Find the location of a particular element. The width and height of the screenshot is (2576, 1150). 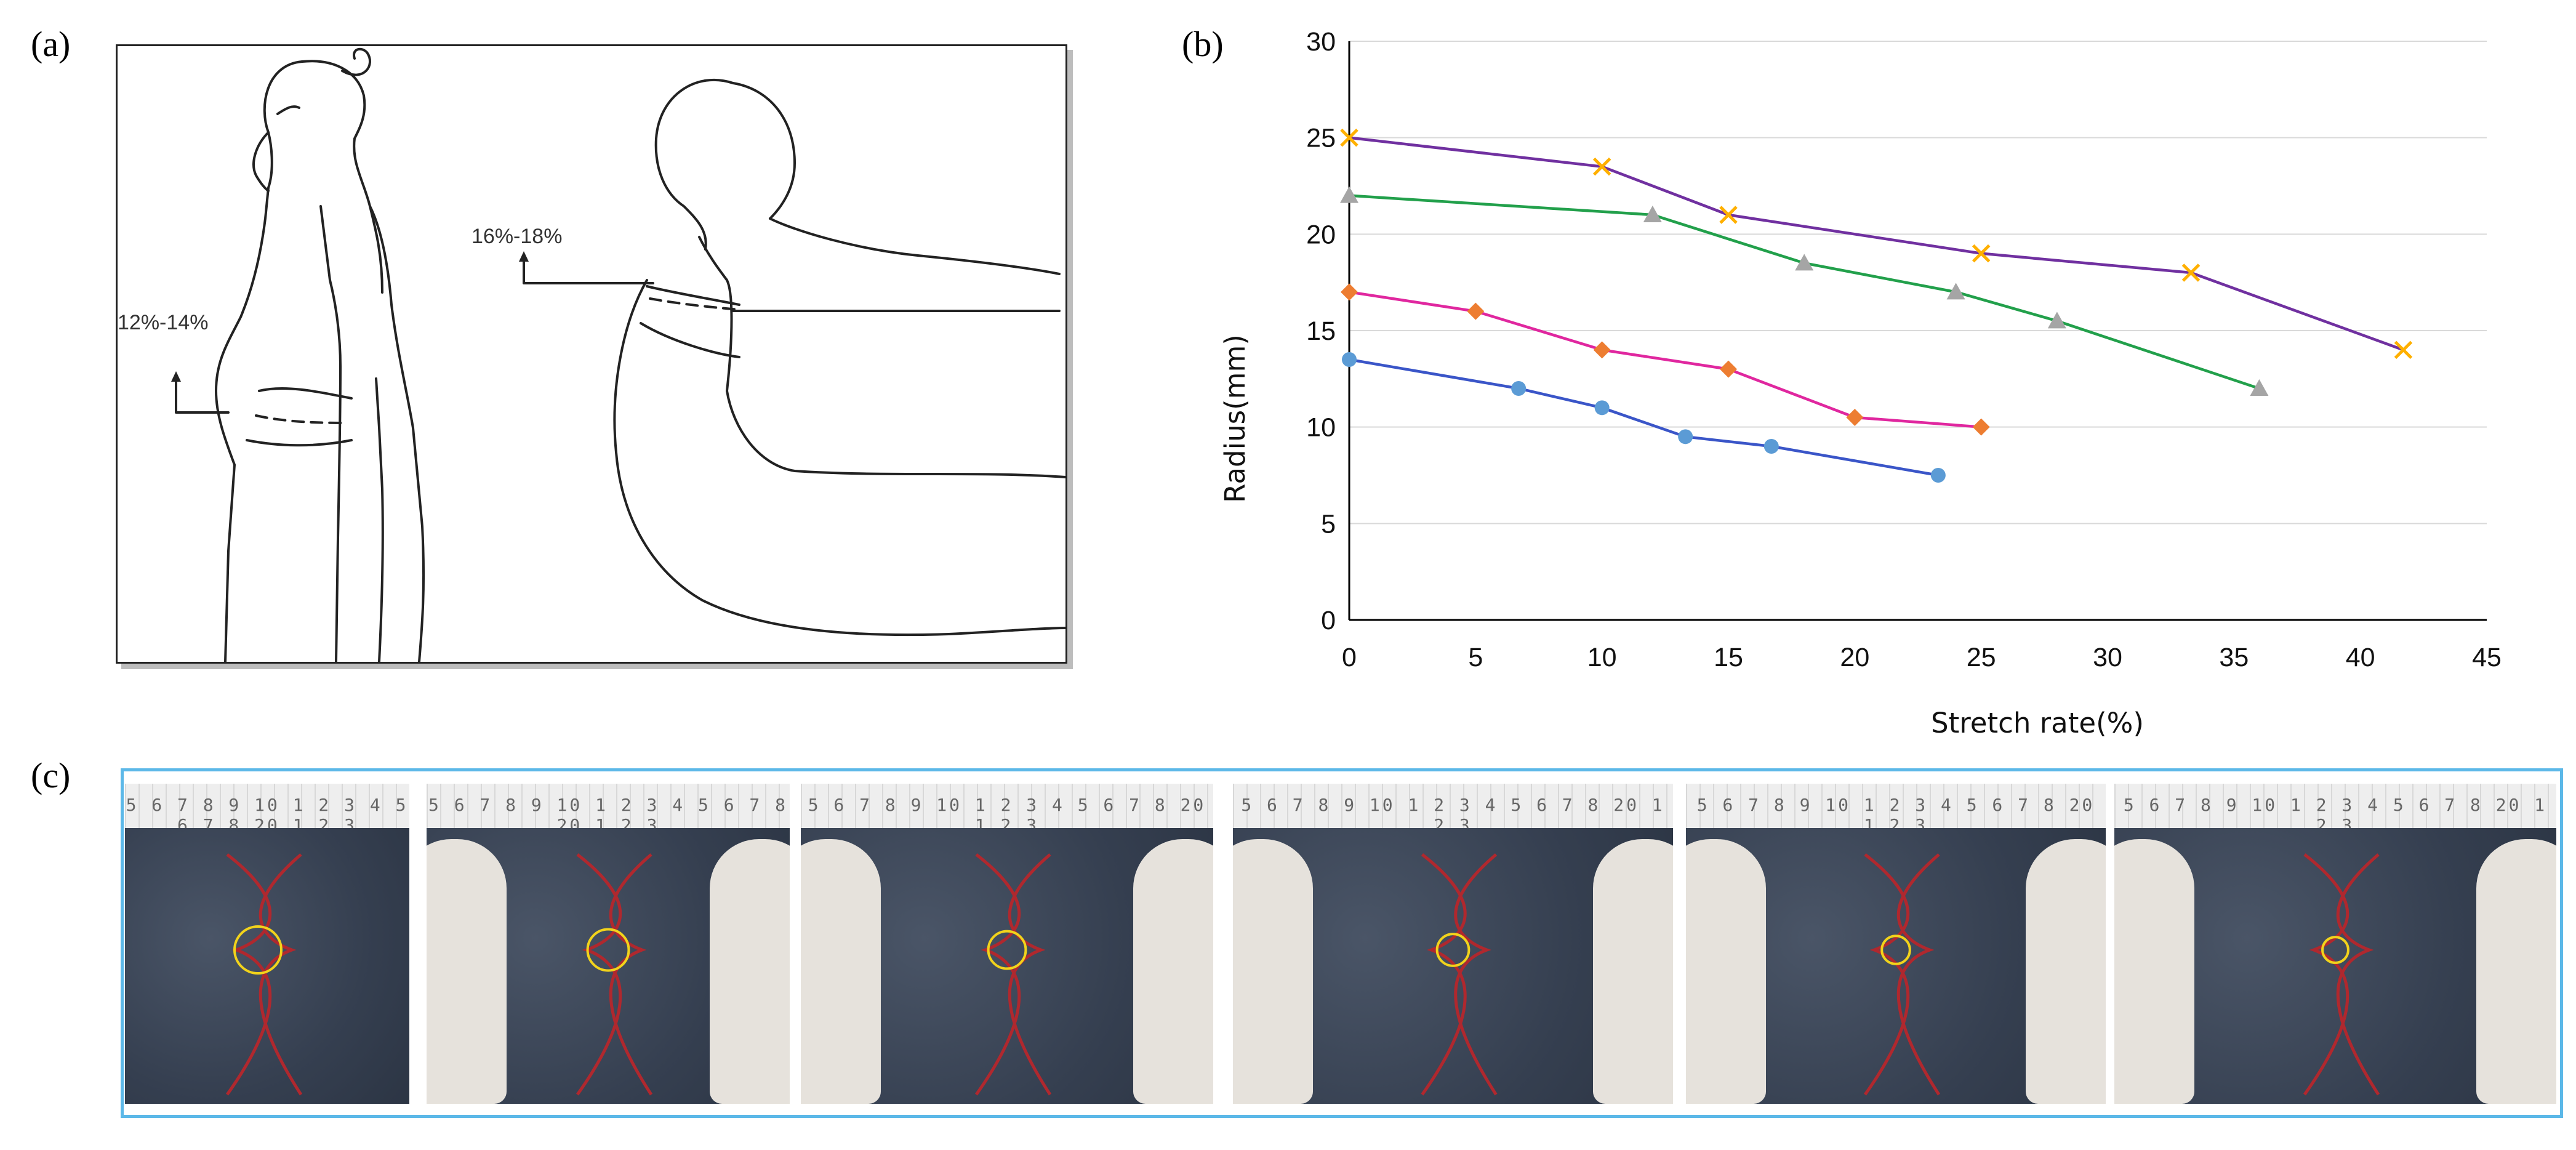

panel-label-b: (b) is located at coordinates (1203, 44).